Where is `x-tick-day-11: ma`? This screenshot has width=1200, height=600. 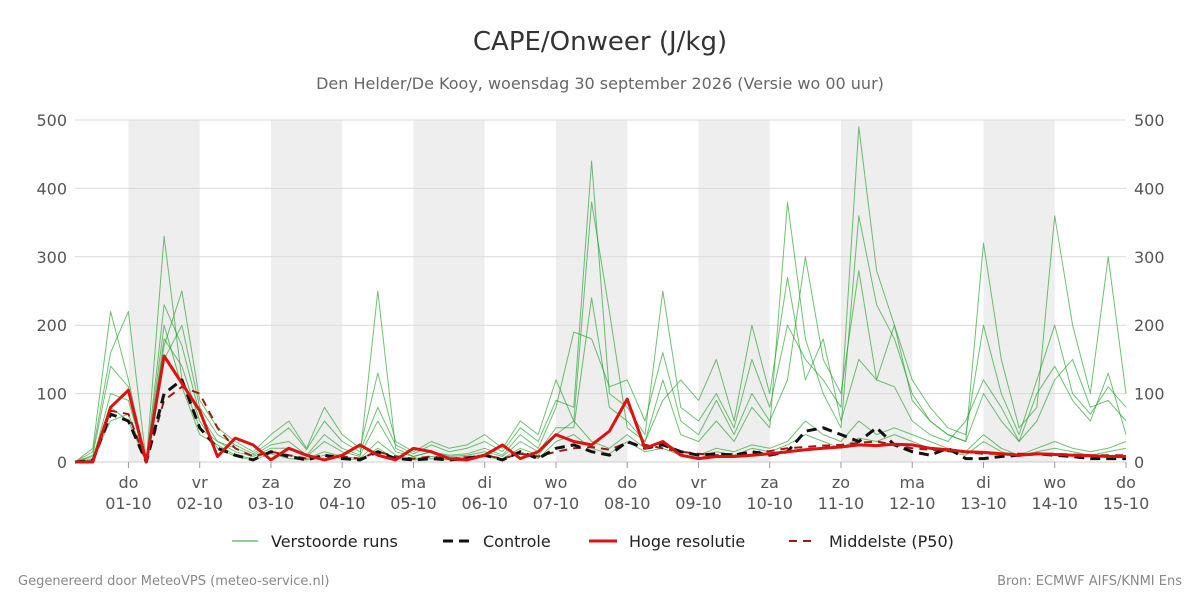 x-tick-day-11: ma is located at coordinates (912, 482).